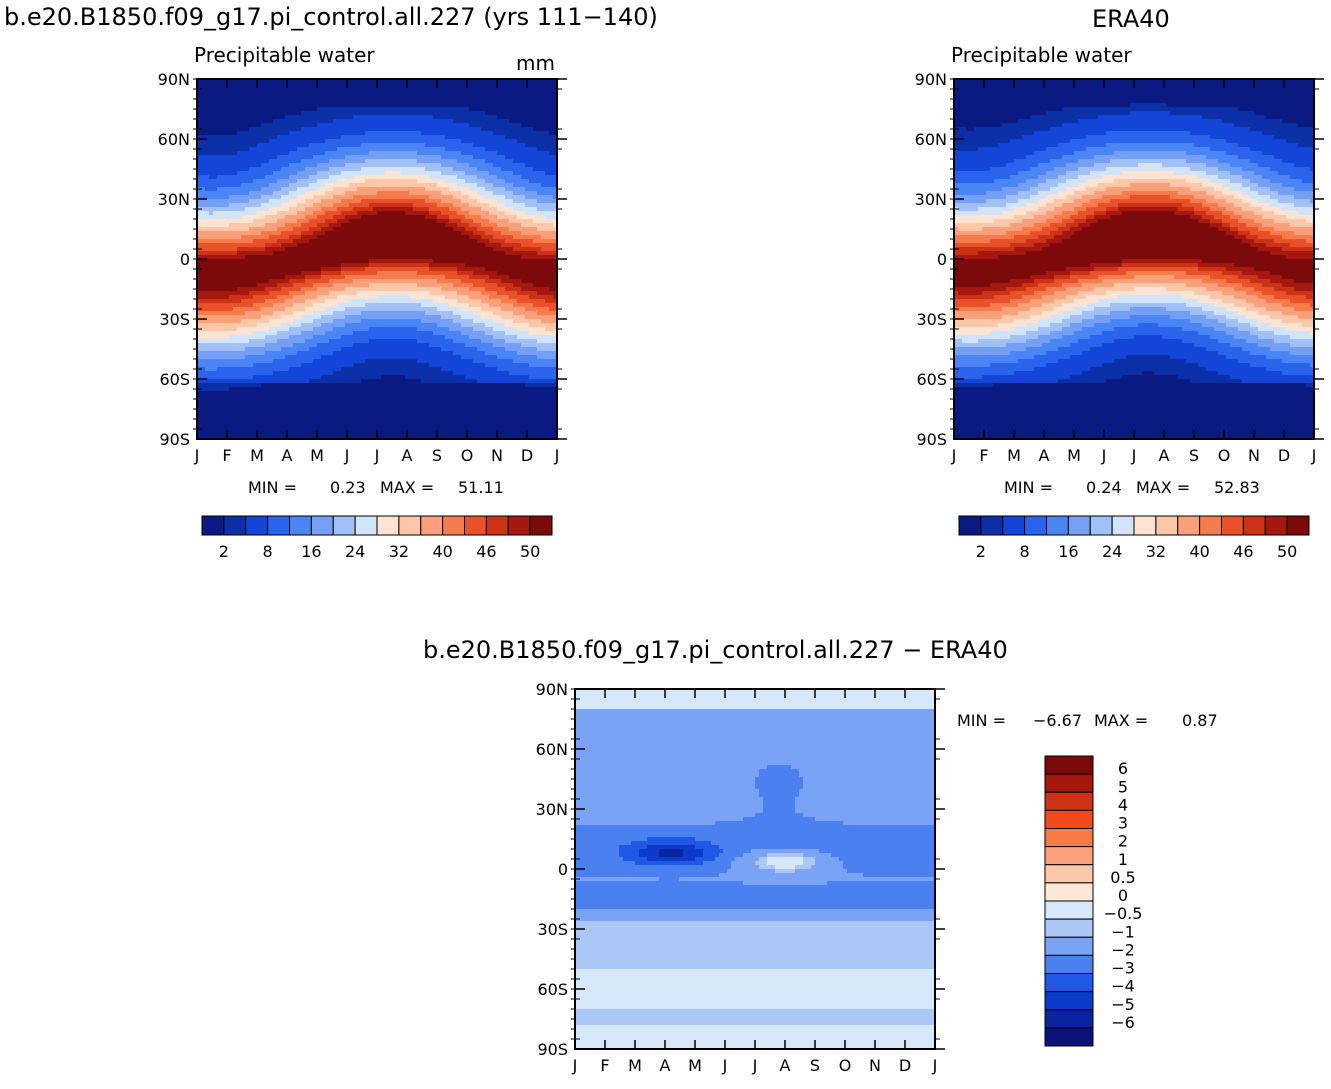 This screenshot has width=1331, height=1089. What do you see at coordinates (1123, 895) in the screenshot?
I see `colorbar-tick-label: 0` at bounding box center [1123, 895].